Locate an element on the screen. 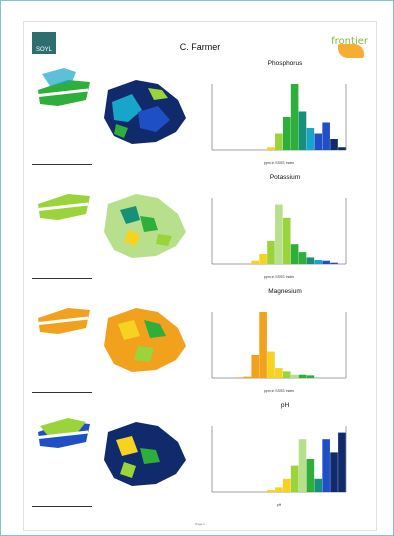  magnesium-field-map is located at coordinates (109, 340).